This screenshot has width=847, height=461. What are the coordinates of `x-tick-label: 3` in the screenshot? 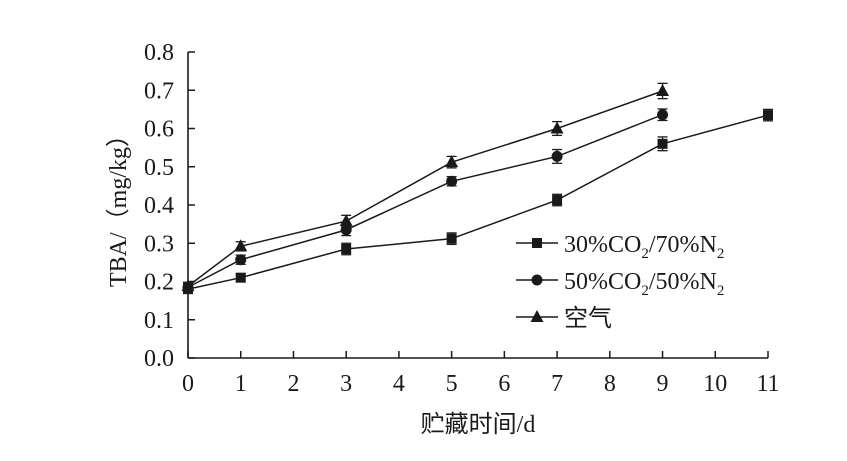 It's located at (346, 384).